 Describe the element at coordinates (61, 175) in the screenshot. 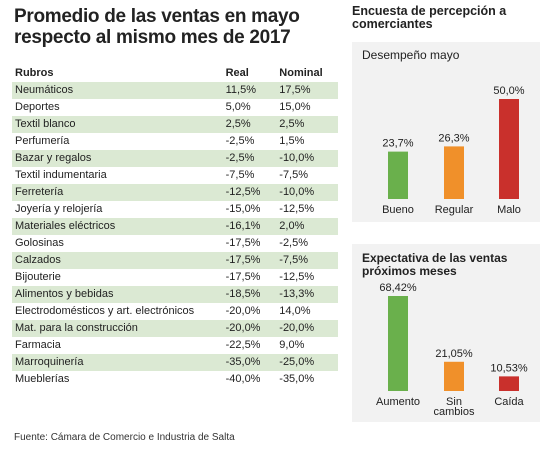

I see `rubro-cell: Textil indumentaria` at that location.